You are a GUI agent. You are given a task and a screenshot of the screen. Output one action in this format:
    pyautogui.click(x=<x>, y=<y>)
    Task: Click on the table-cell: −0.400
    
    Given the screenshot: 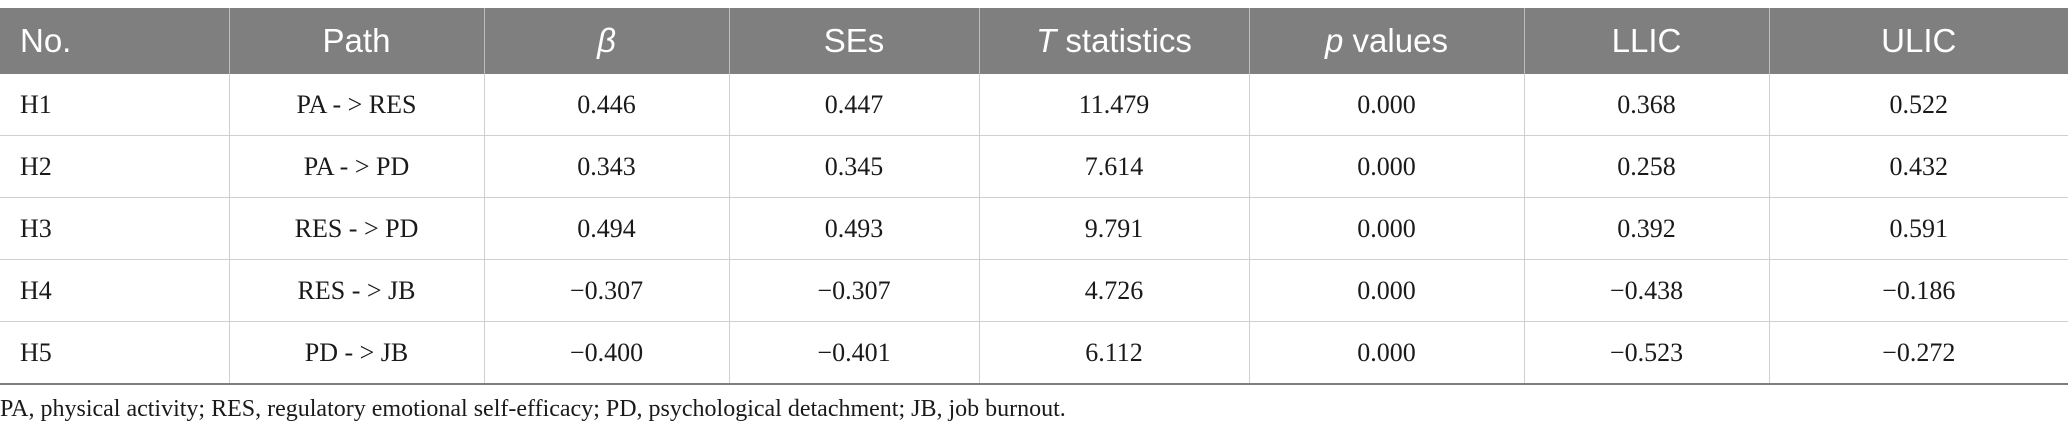 What is the action you would take?
    pyautogui.click(x=607, y=353)
    